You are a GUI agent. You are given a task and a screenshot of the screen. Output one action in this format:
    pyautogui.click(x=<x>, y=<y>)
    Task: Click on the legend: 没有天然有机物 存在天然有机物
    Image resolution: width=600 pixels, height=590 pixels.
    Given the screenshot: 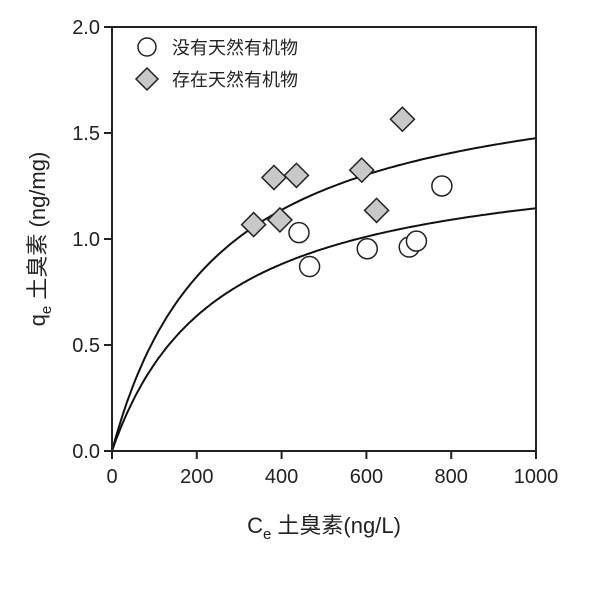 What is the action you would take?
    pyautogui.click(x=216, y=64)
    